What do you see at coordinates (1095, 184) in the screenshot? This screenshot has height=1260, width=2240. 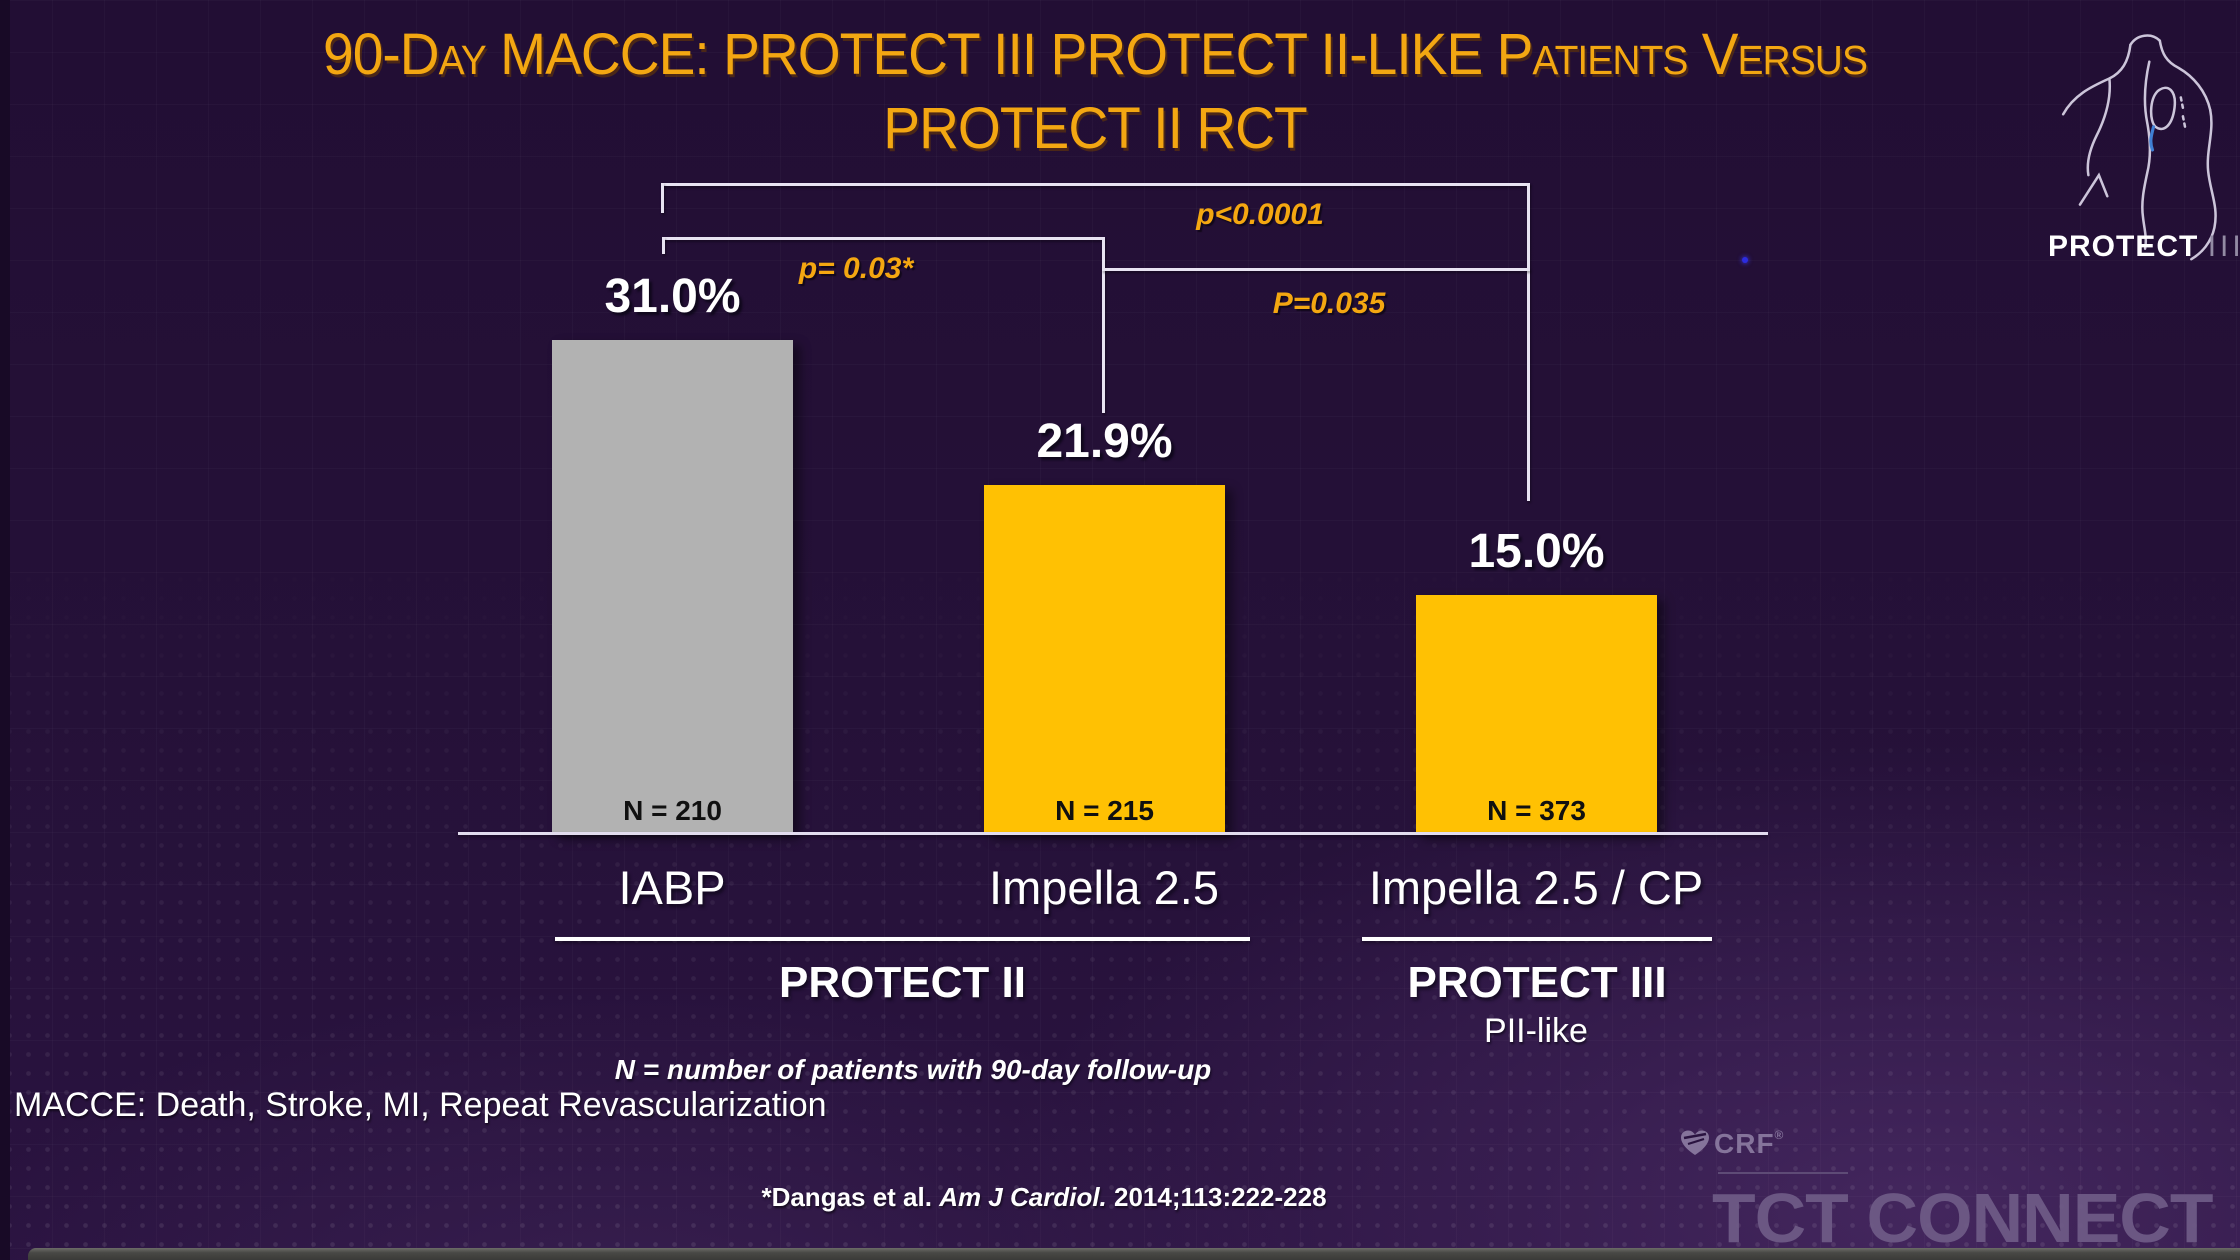 I see `bracket-outer-horizontal` at bounding box center [1095, 184].